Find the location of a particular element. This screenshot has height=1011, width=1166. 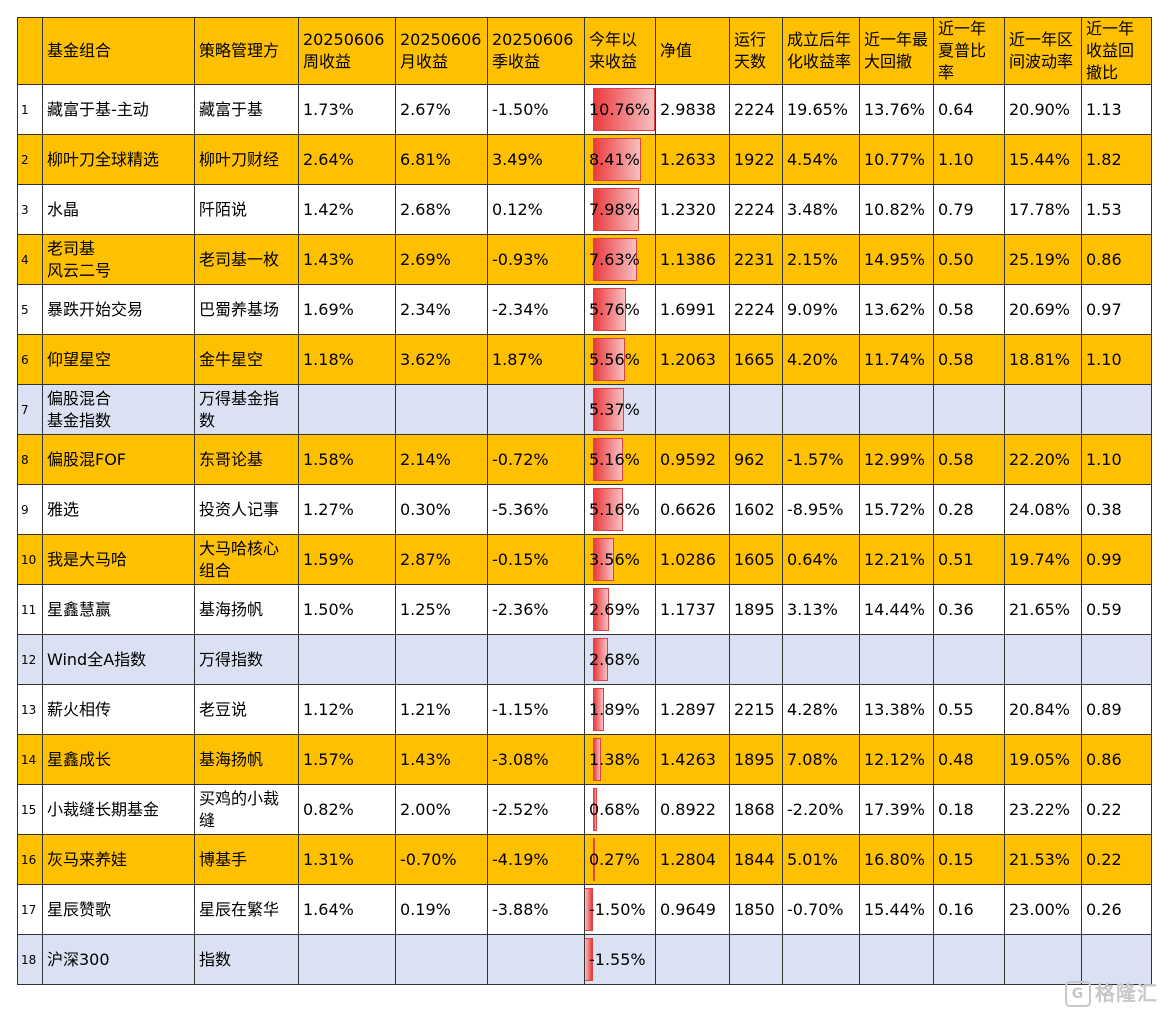

ytd-return: 1.38% is located at coordinates (620, 759).